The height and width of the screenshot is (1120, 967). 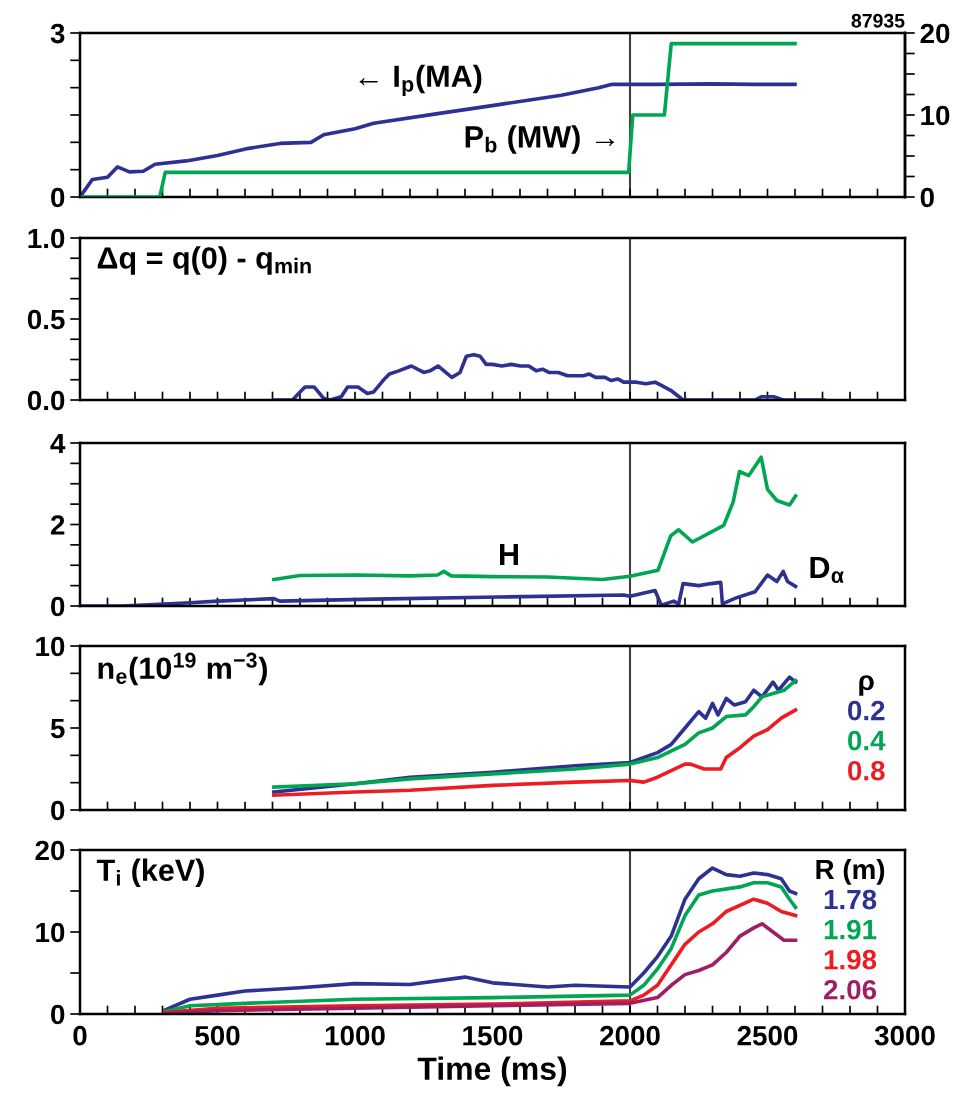 What do you see at coordinates (150, 873) in the screenshot?
I see `annotation: T$_{i}$ (keV)` at bounding box center [150, 873].